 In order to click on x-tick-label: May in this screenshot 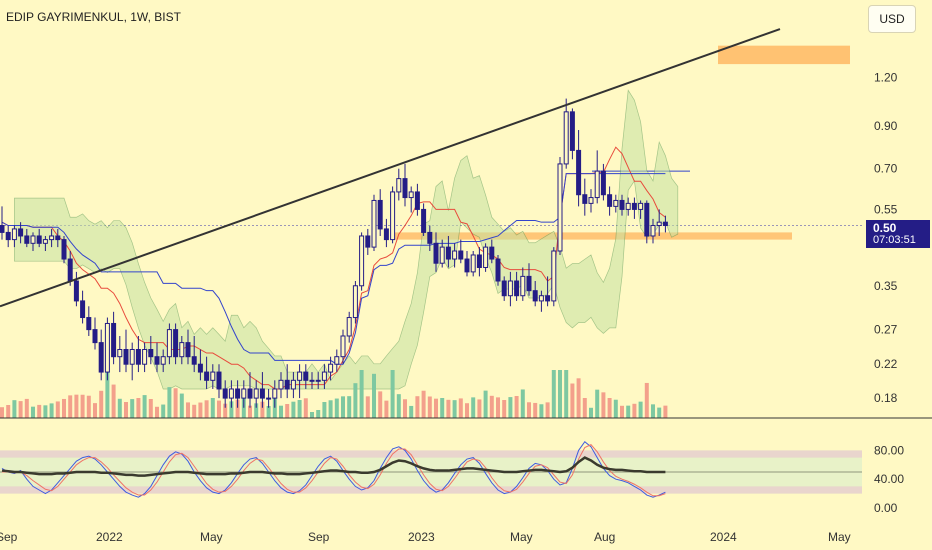, I will do `click(839, 537)`.